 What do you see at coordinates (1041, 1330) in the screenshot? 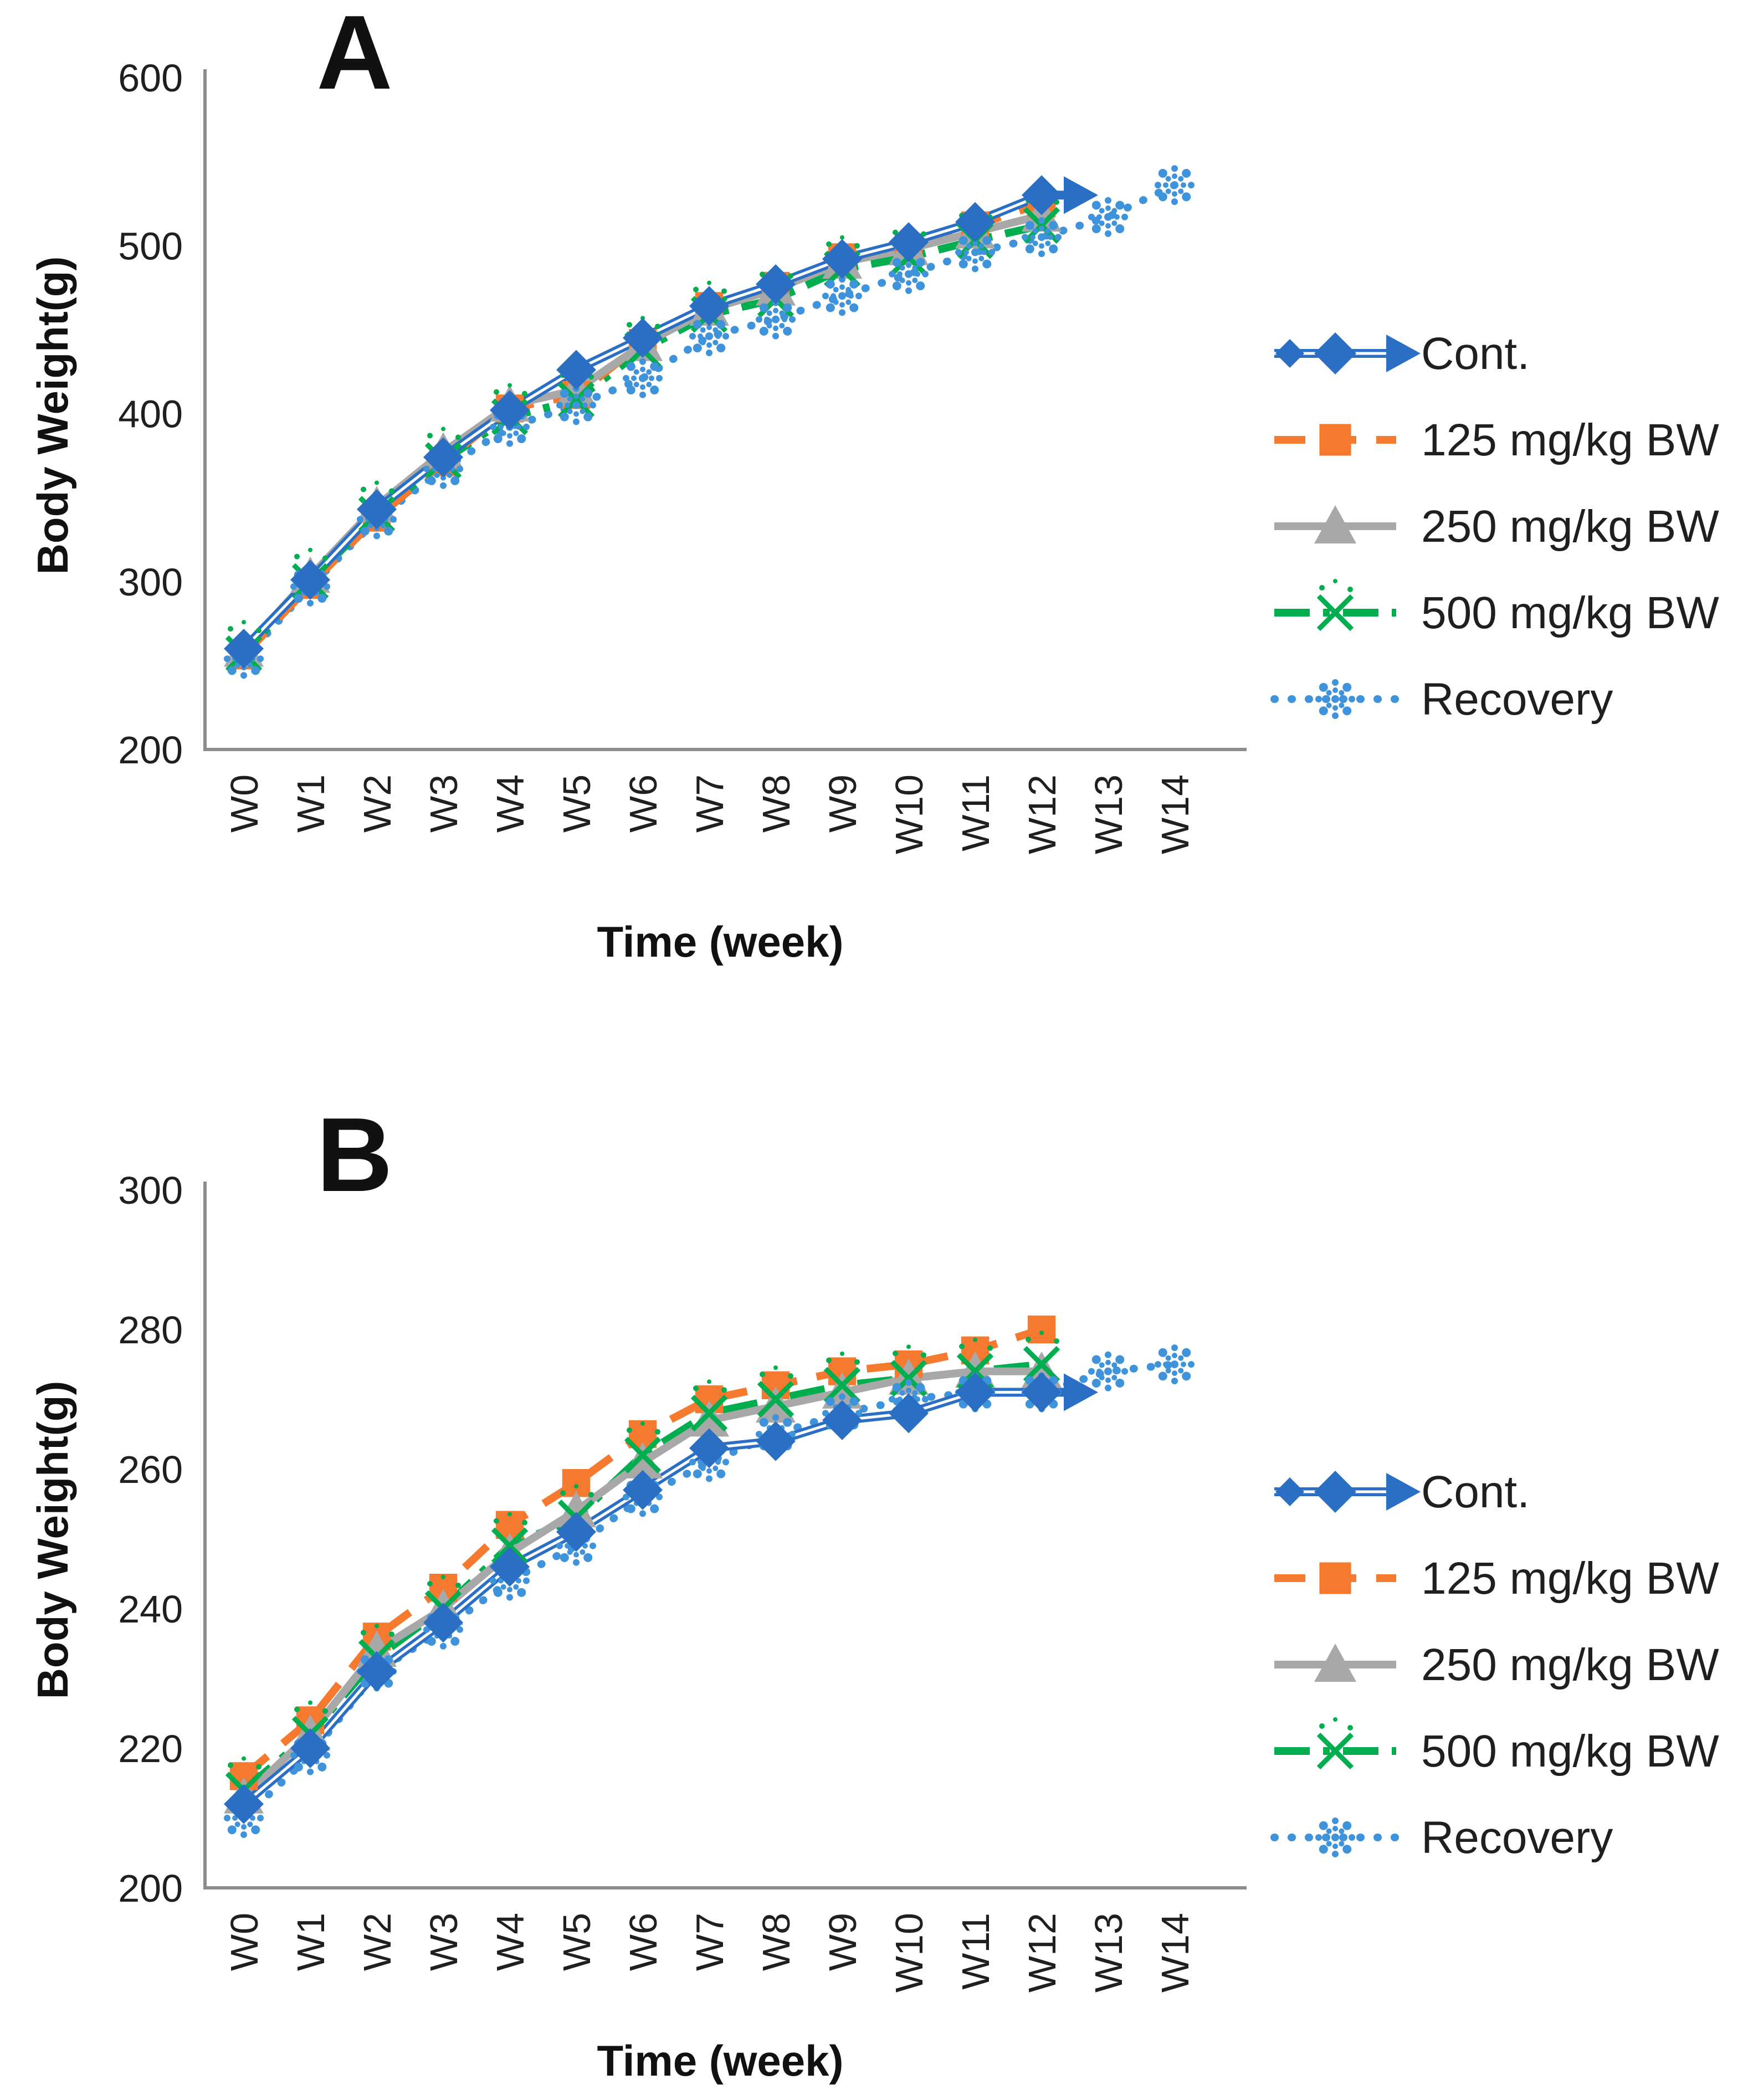
I see `marker-square` at bounding box center [1041, 1330].